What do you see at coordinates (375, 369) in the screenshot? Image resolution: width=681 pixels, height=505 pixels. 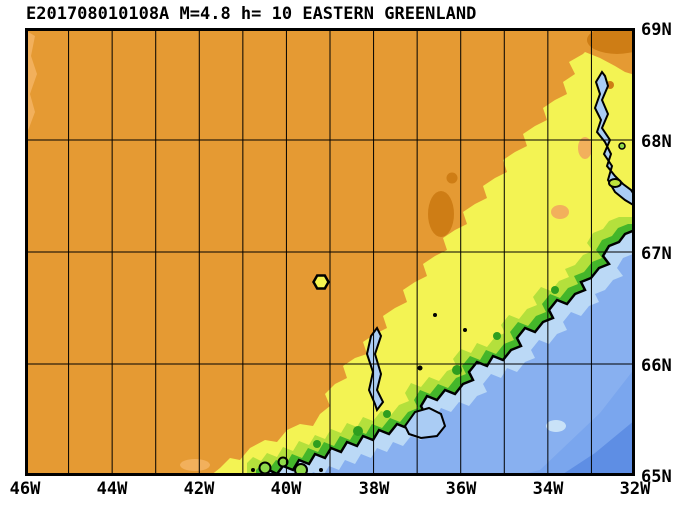 I see `fjord-central` at bounding box center [375, 369].